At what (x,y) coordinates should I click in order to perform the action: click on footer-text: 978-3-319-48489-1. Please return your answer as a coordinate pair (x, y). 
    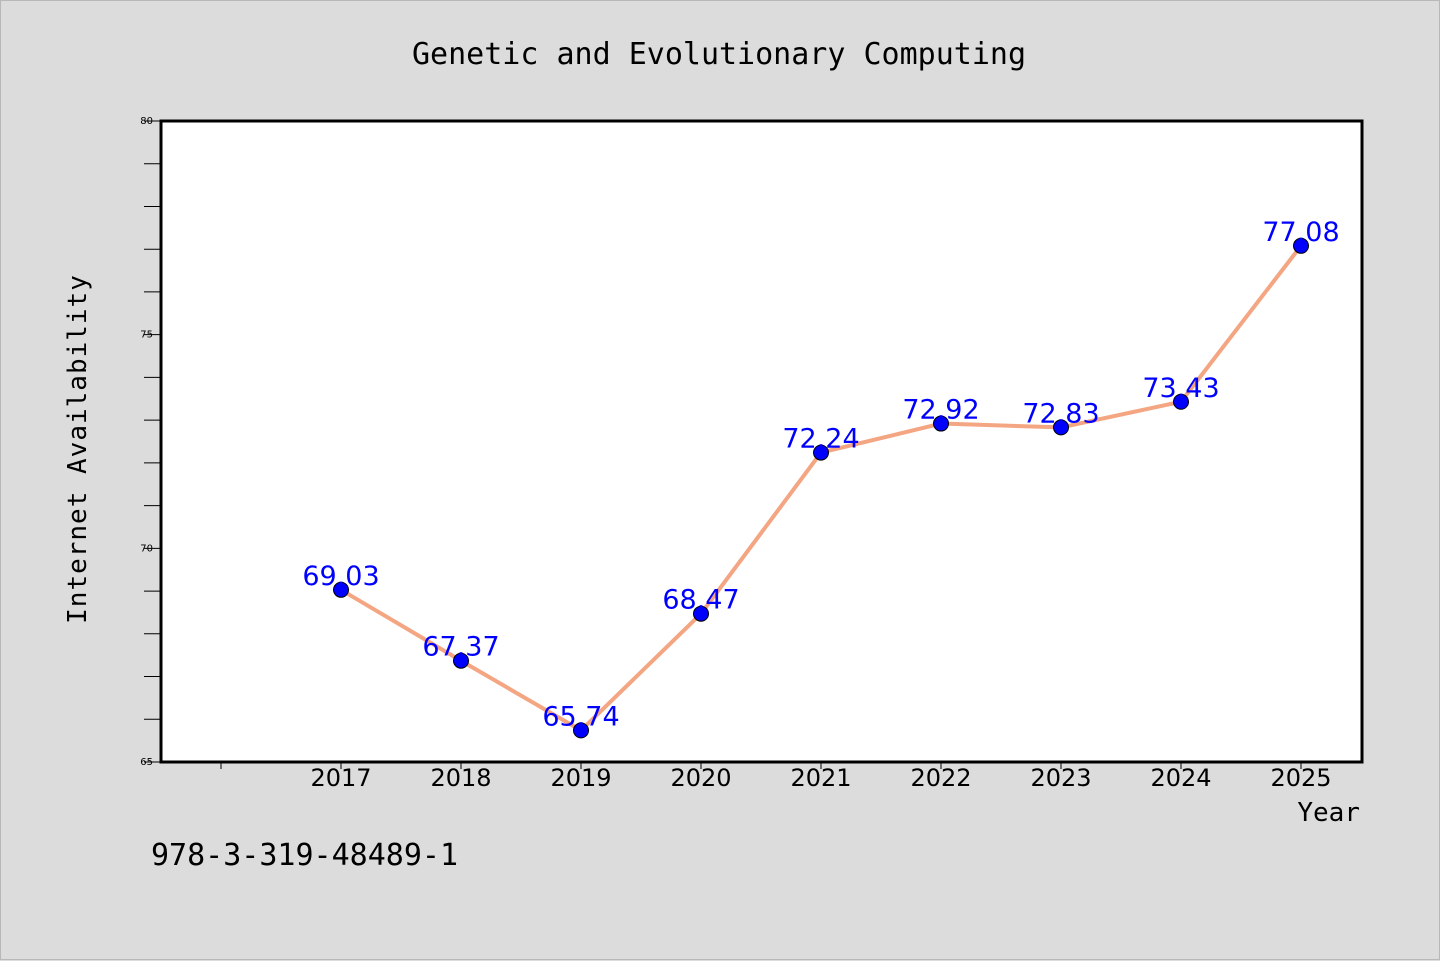
    Looking at the image, I should click on (304, 855).